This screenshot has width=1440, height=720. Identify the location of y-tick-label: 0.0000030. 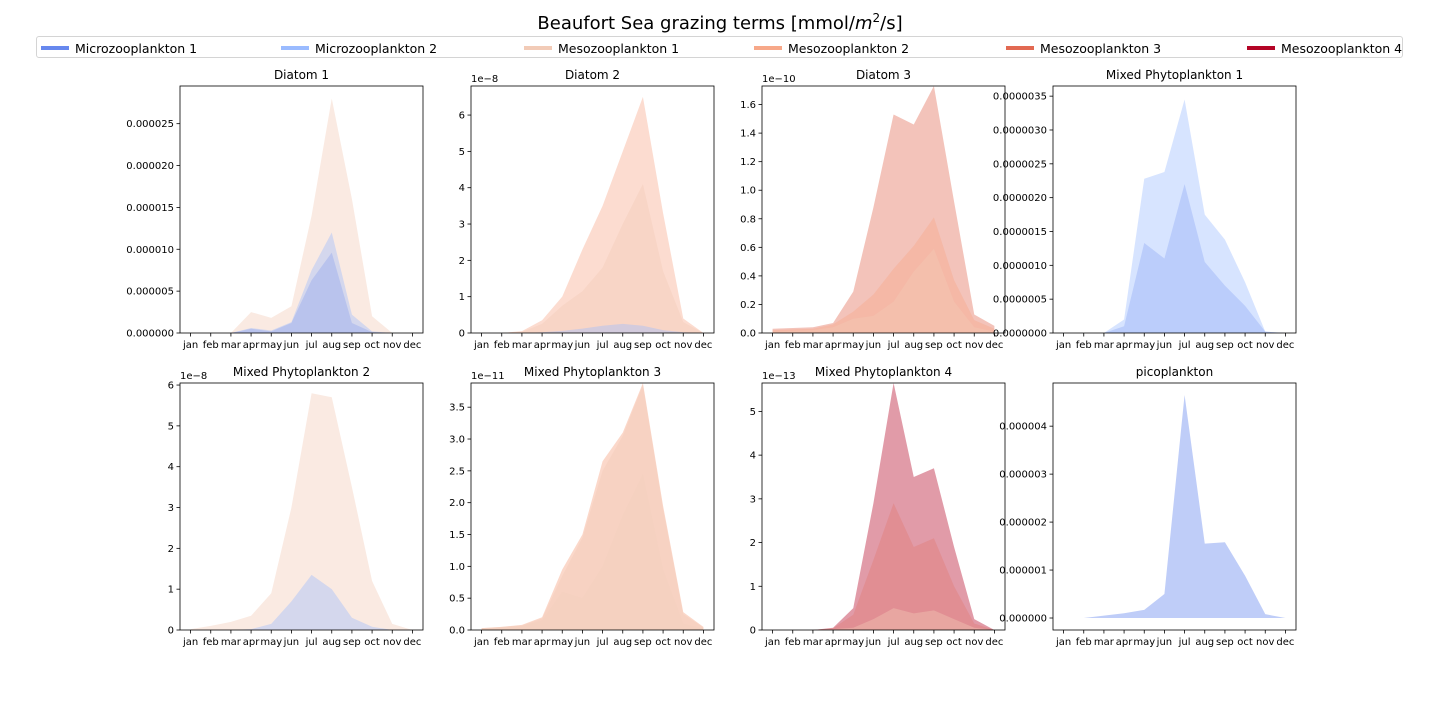
(1020, 130).